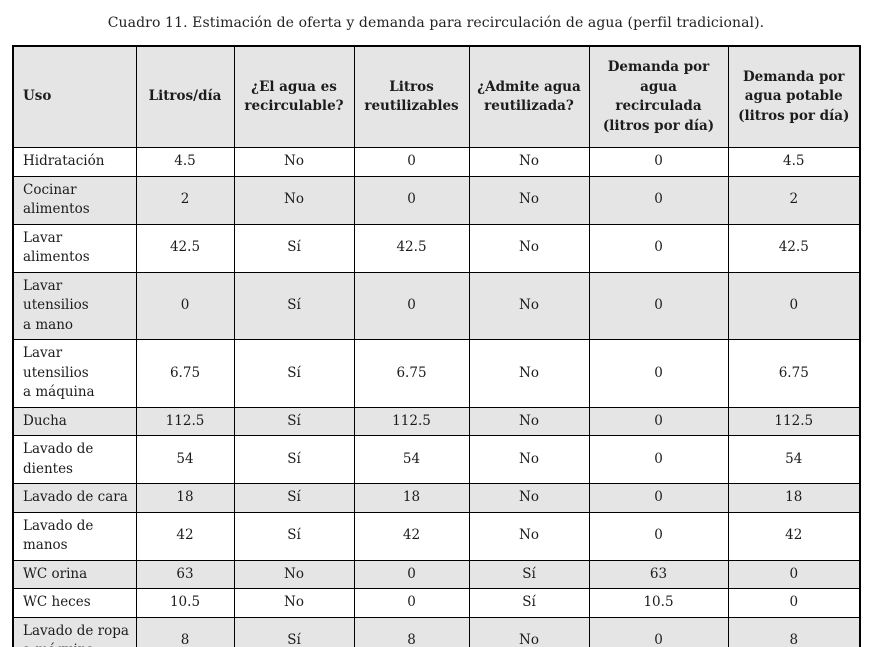 The width and height of the screenshot is (872, 647). Describe the element at coordinates (411, 96) in the screenshot. I see `column-header-4: Litros reutilizables` at that location.